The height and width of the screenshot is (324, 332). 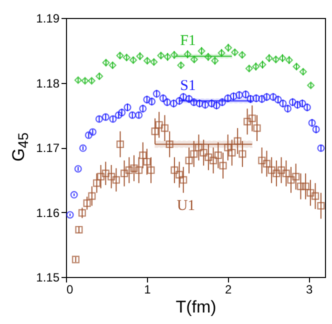 I want to click on x-tick-label: 3, so click(x=309, y=289).